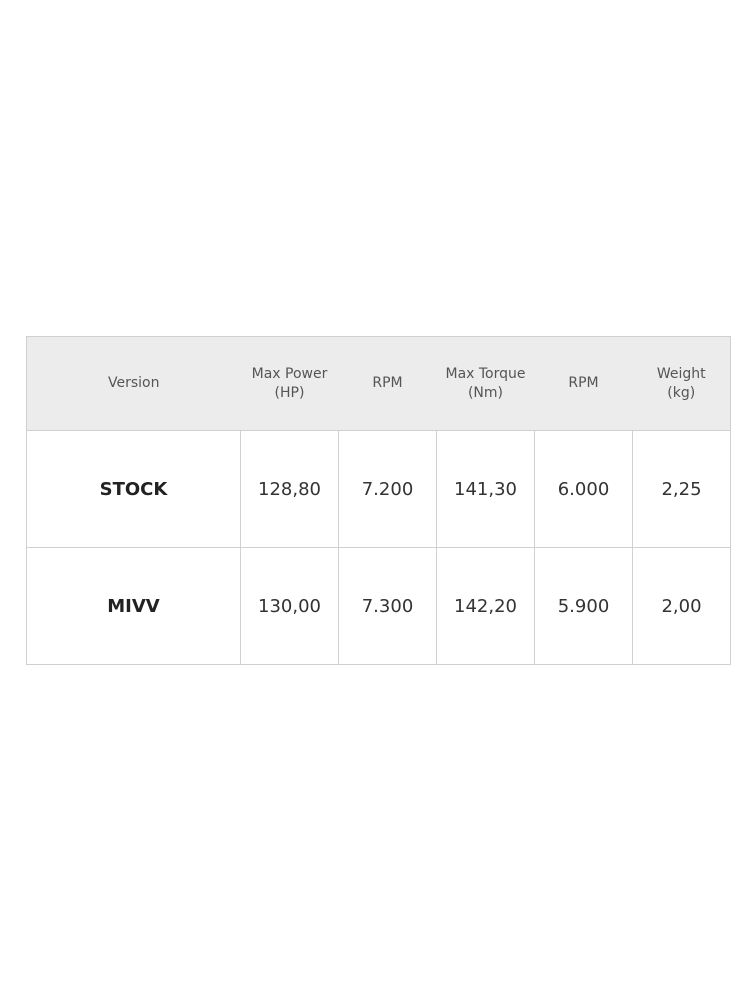 The image size is (750, 1000). What do you see at coordinates (681, 489) in the screenshot?
I see `cell-weight: 2,25` at bounding box center [681, 489].